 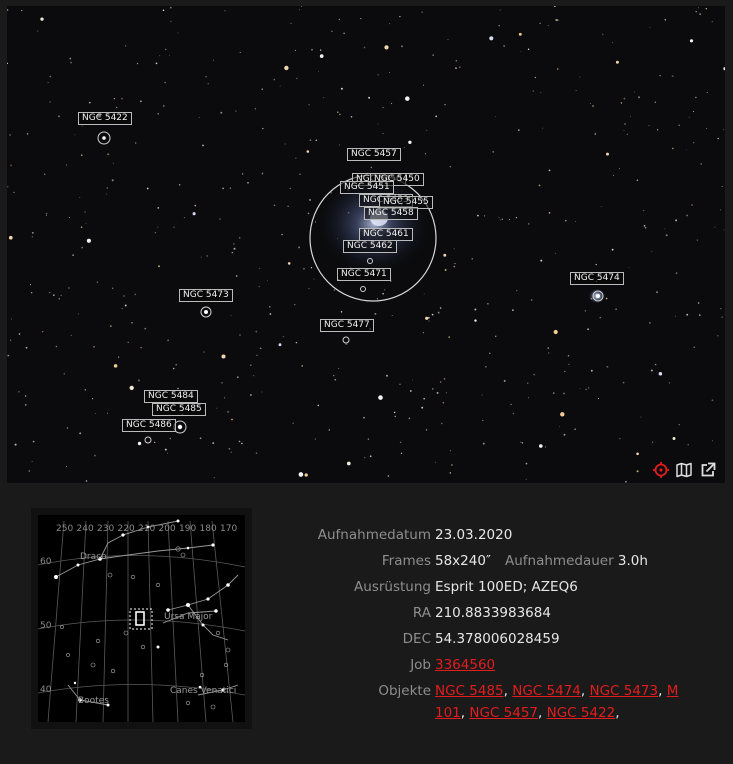 What do you see at coordinates (105, 118) in the screenshot?
I see `label-ngc5422: NGC 5422` at bounding box center [105, 118].